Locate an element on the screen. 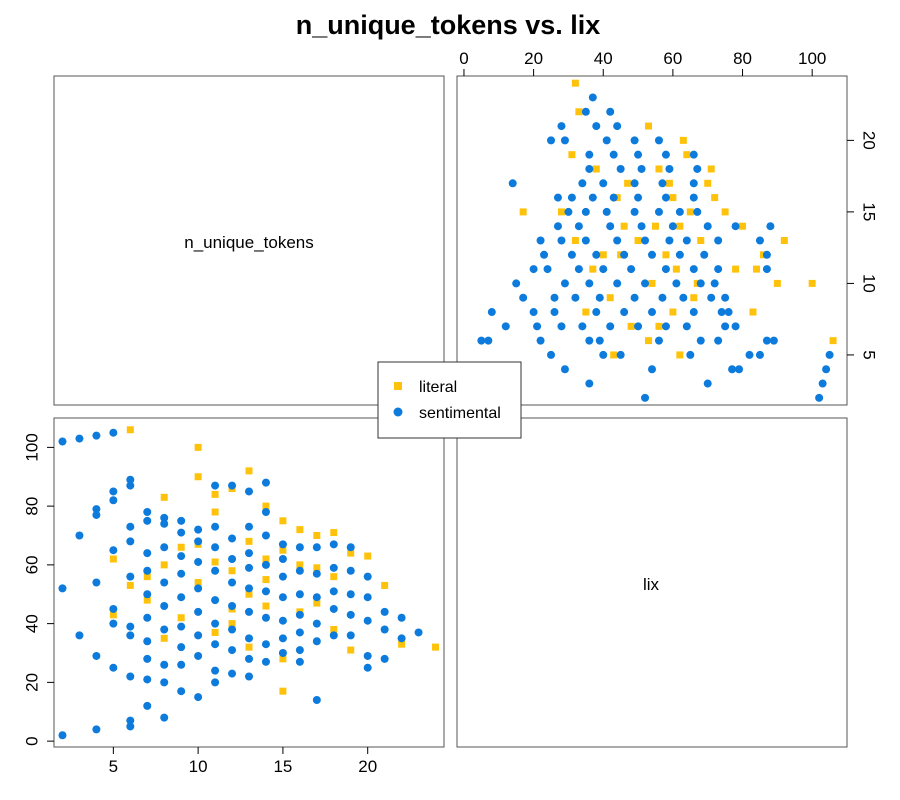  x-tick-label-top: 100 is located at coordinates (812, 58).